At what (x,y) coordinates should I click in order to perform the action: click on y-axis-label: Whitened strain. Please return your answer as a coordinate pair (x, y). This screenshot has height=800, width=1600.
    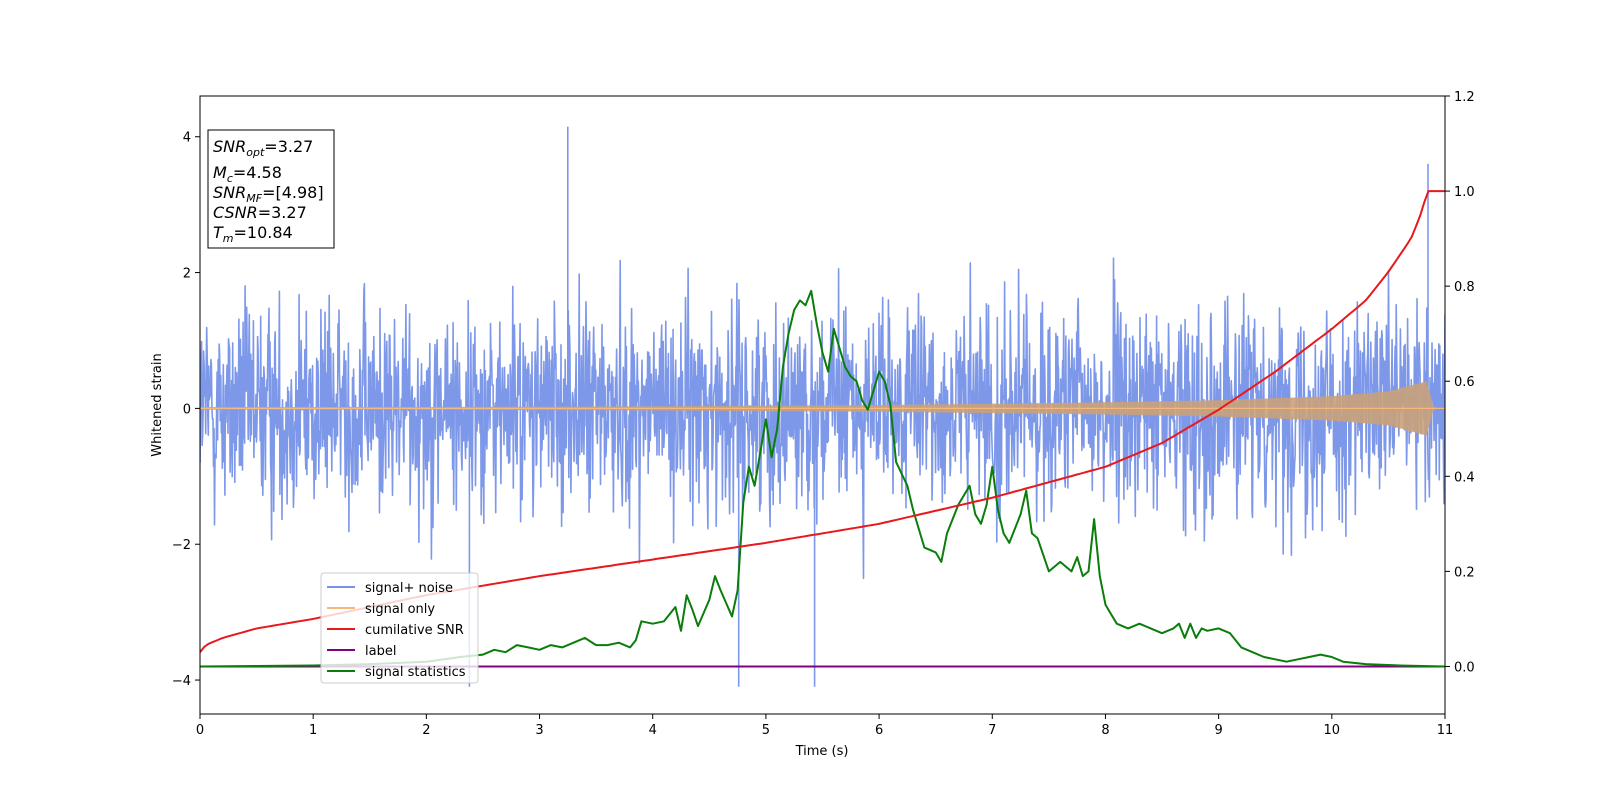
    Looking at the image, I should click on (157, 404).